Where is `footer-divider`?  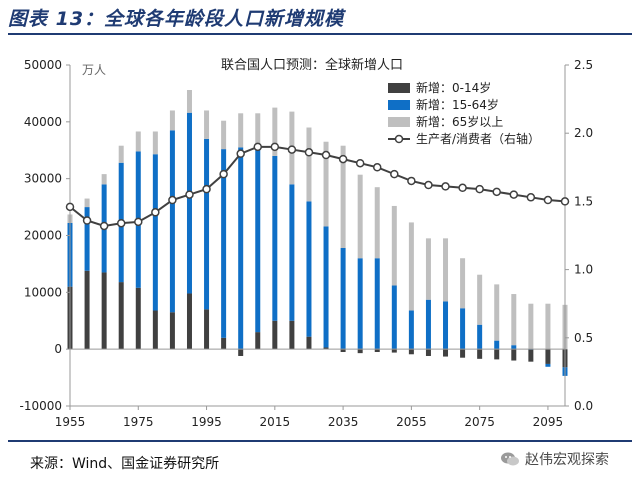 footer-divider is located at coordinates (320, 441).